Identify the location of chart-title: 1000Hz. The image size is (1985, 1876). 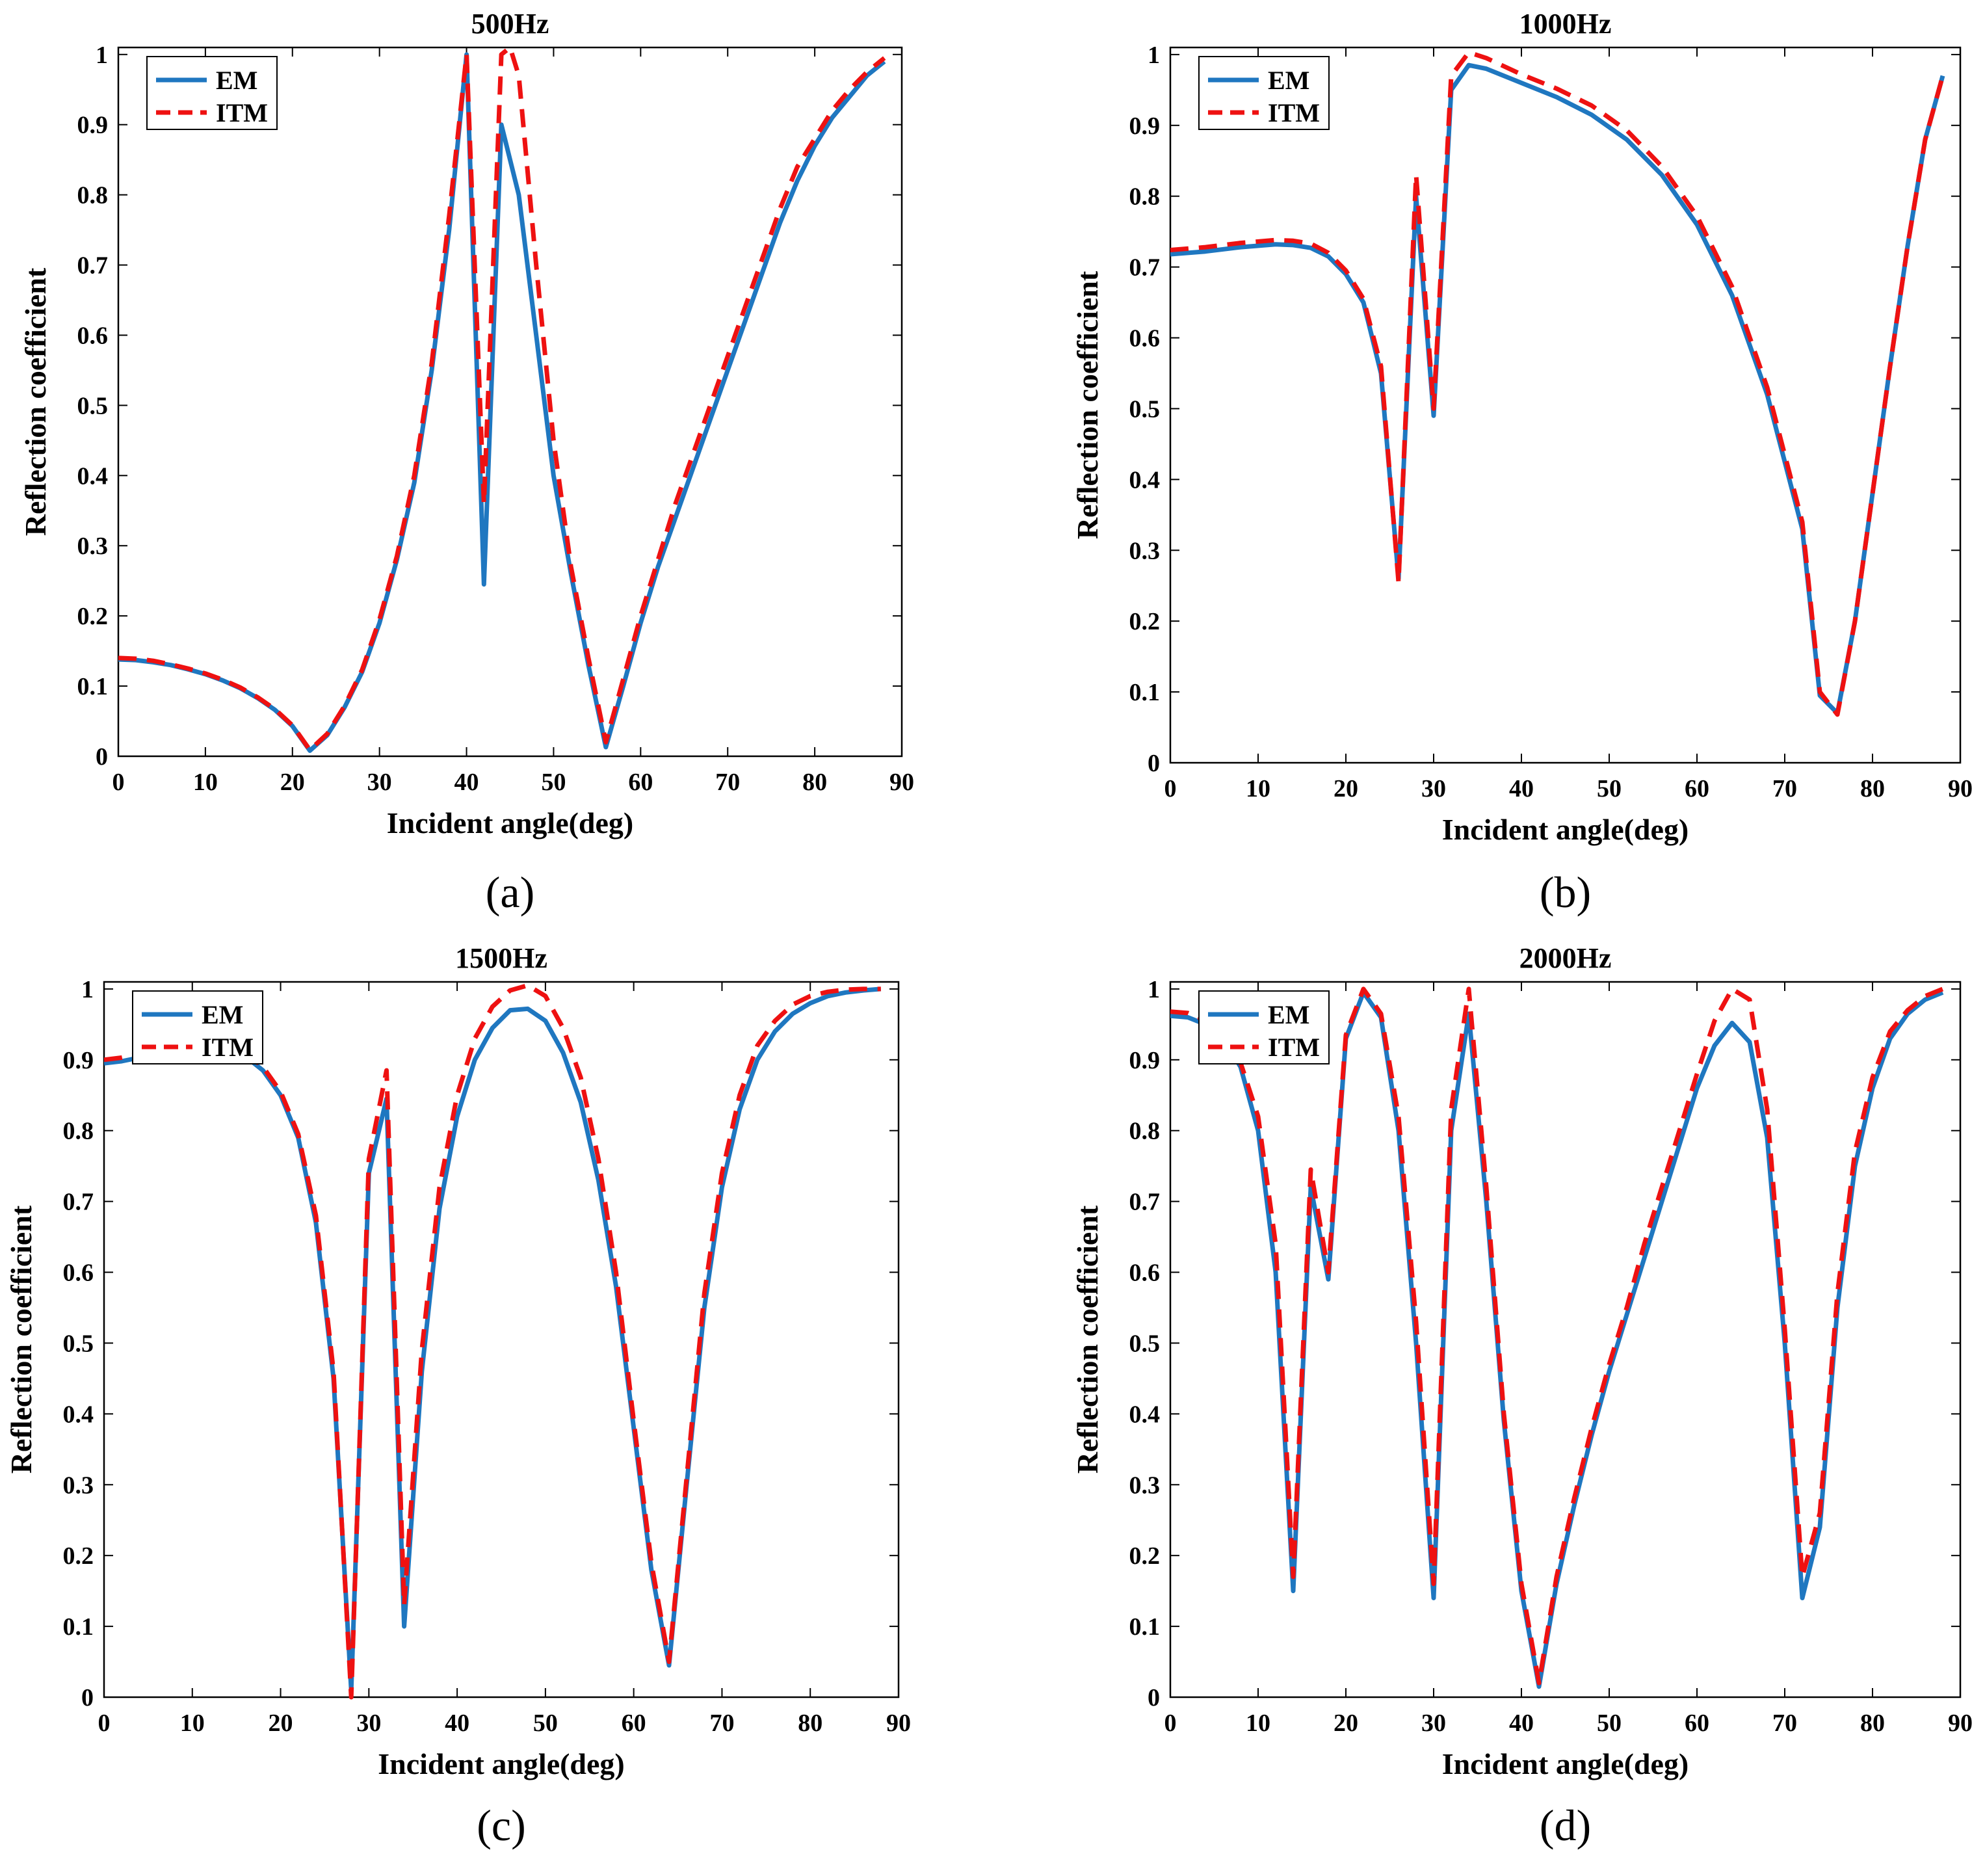
(1565, 24).